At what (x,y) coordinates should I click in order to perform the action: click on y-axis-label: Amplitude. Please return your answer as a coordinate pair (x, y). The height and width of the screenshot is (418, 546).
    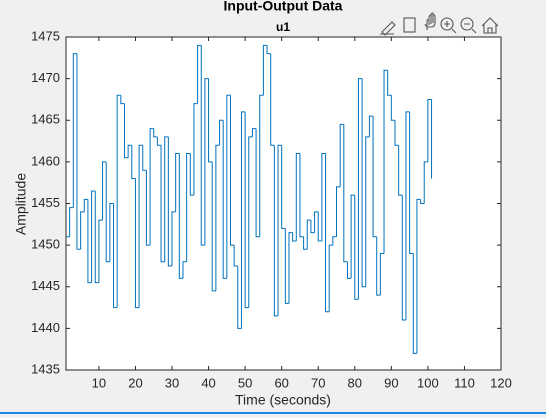
    Looking at the image, I should click on (21, 204).